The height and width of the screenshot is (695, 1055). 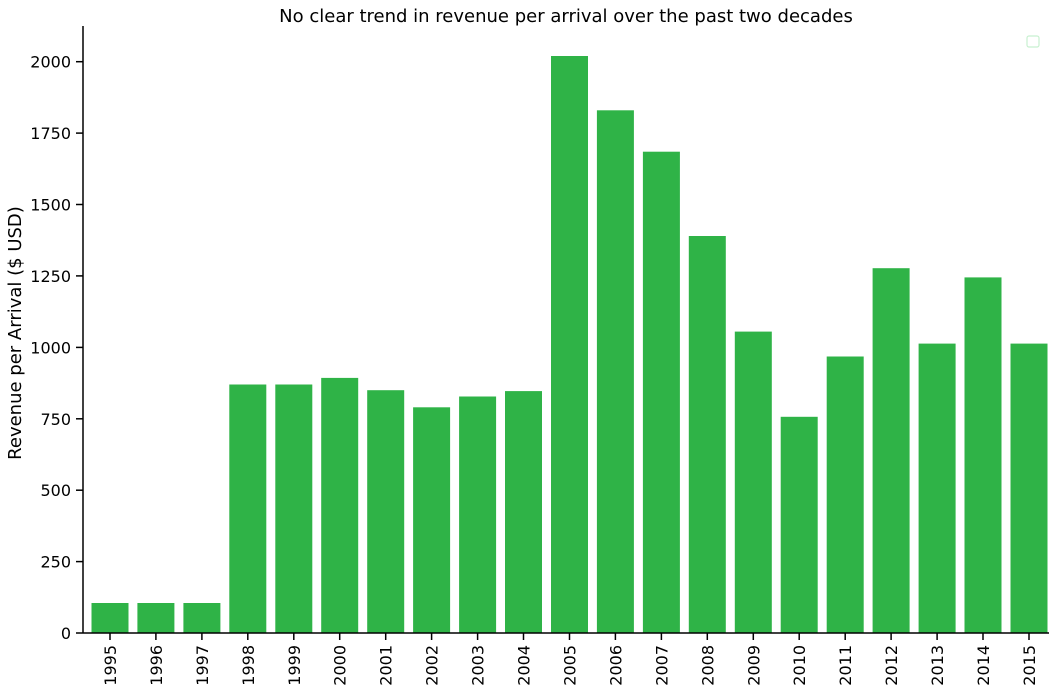 What do you see at coordinates (55, 419) in the screenshot?
I see `y-tick-label: 750` at bounding box center [55, 419].